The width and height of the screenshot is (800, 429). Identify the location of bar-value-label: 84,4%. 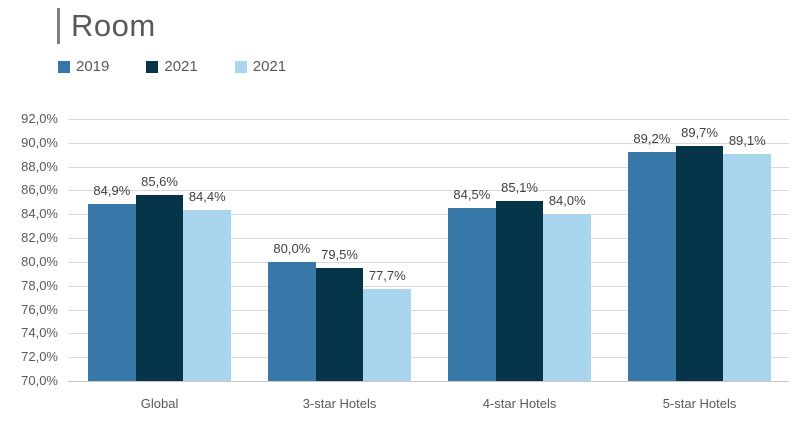
(207, 196).